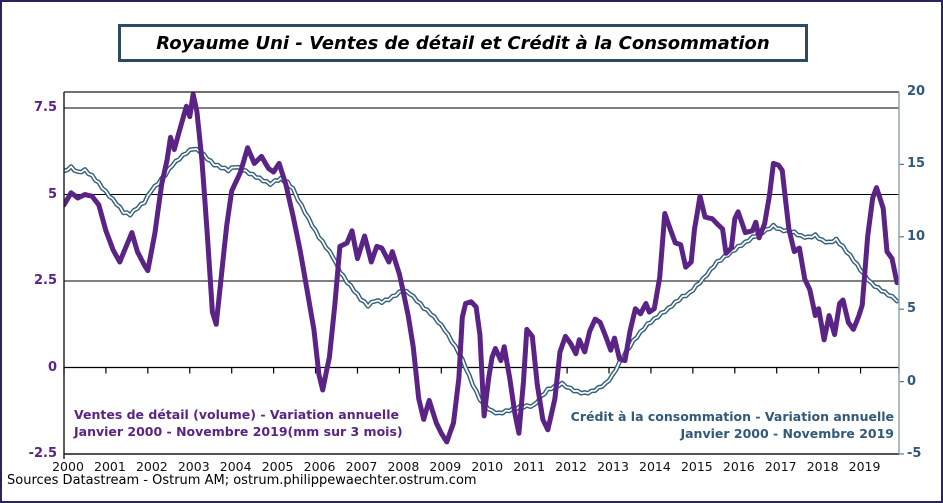 Image resolution: width=943 pixels, height=503 pixels. I want to click on x-axis-label: 2018, so click(822, 466).